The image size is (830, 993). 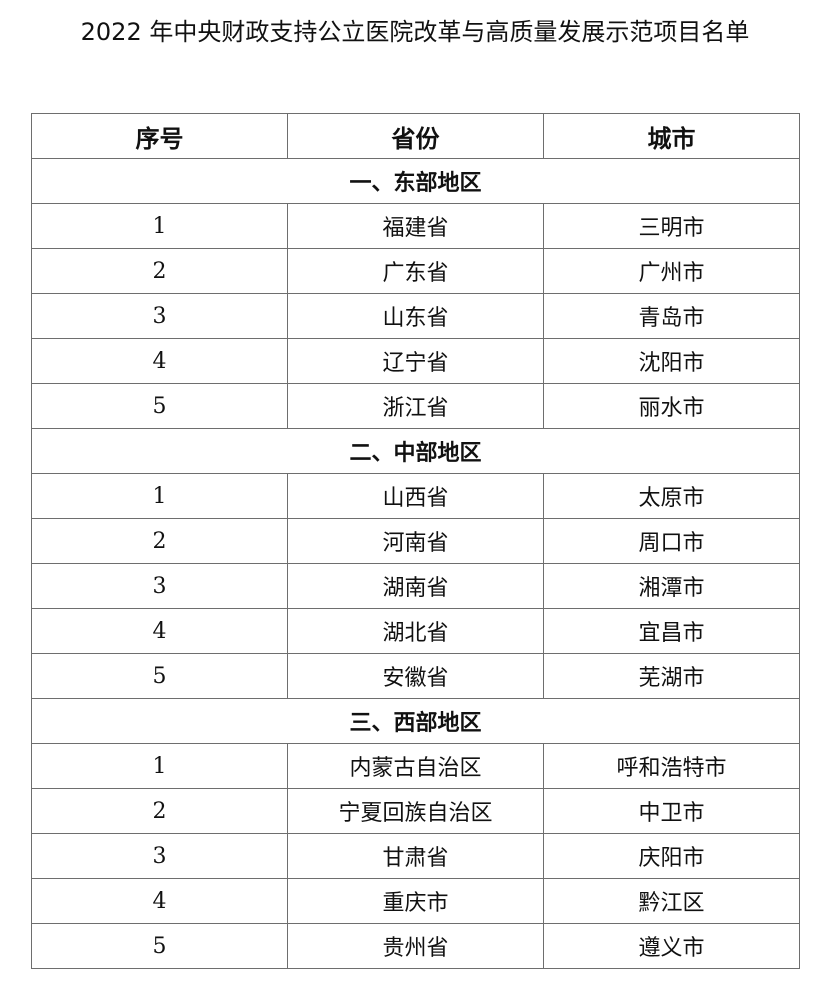 What do you see at coordinates (671, 316) in the screenshot?
I see `city-cell: 青岛市` at bounding box center [671, 316].